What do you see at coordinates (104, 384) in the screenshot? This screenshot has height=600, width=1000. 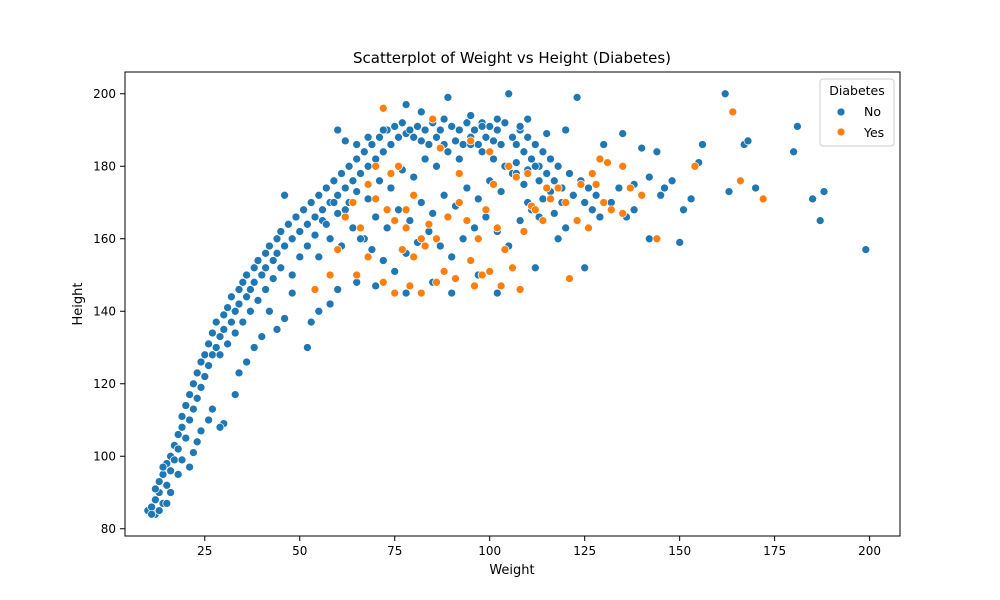 I see `y-tick-label: 120` at bounding box center [104, 384].